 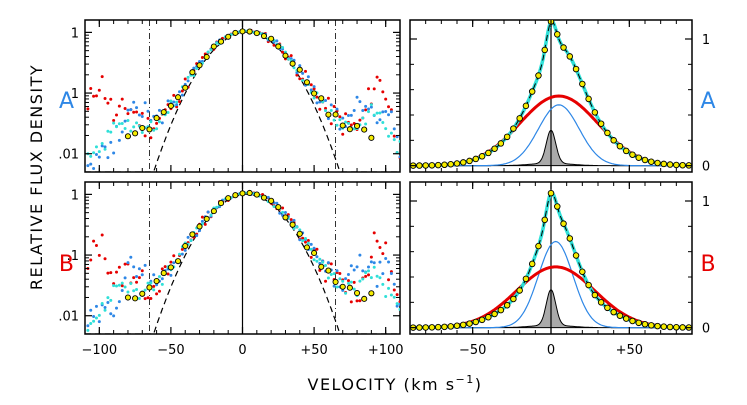 What do you see at coordinates (170, 350) in the screenshot?
I see `x-tick-label-B-log-1: −50` at bounding box center [170, 350].